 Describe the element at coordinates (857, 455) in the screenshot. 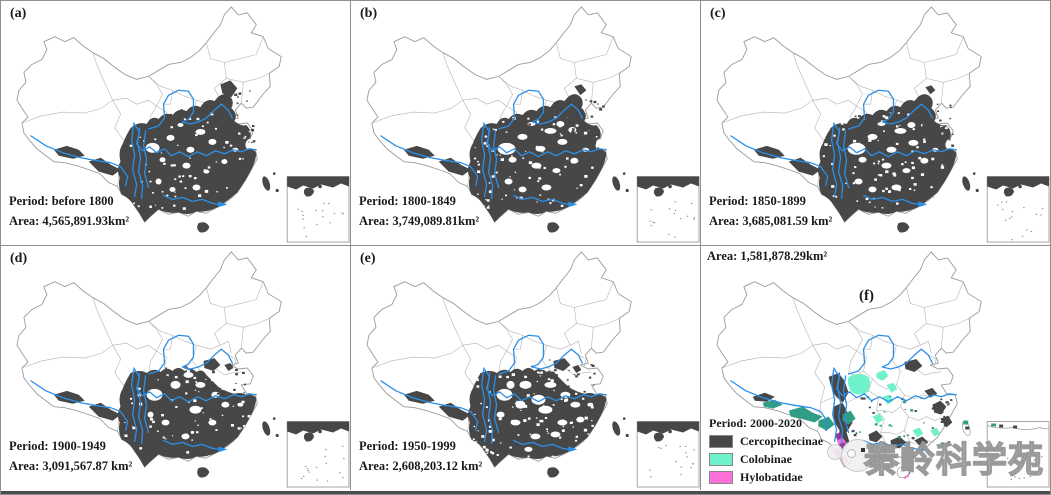

I see `watermark-logo-icon` at that location.